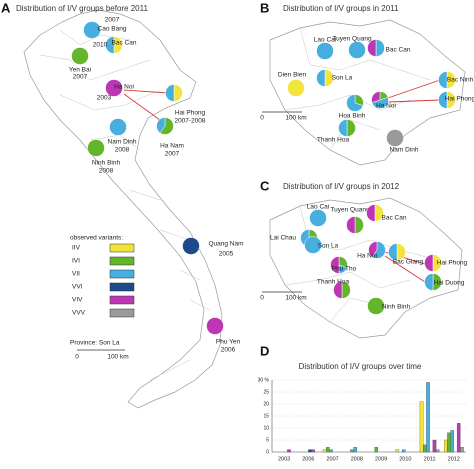  What do you see at coordinates (341, 186) in the screenshot?
I see `panel-title: Distribution of I/V groups in 2012` at bounding box center [341, 186].